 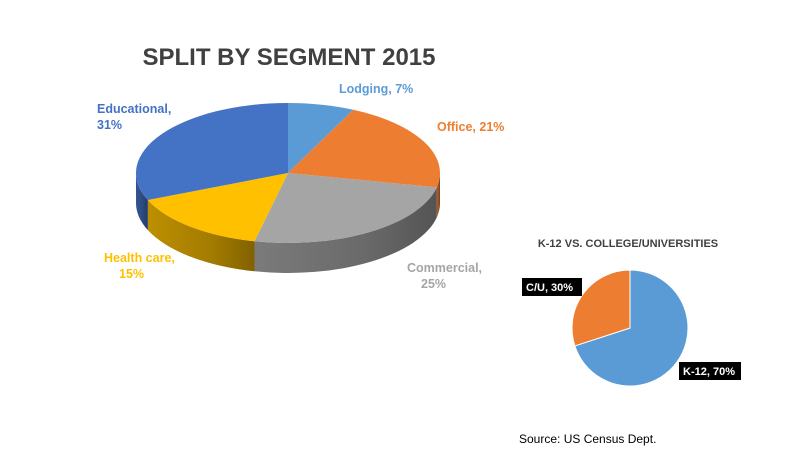 I want to click on commercial-slice-side-shading, so click(x=345, y=230).